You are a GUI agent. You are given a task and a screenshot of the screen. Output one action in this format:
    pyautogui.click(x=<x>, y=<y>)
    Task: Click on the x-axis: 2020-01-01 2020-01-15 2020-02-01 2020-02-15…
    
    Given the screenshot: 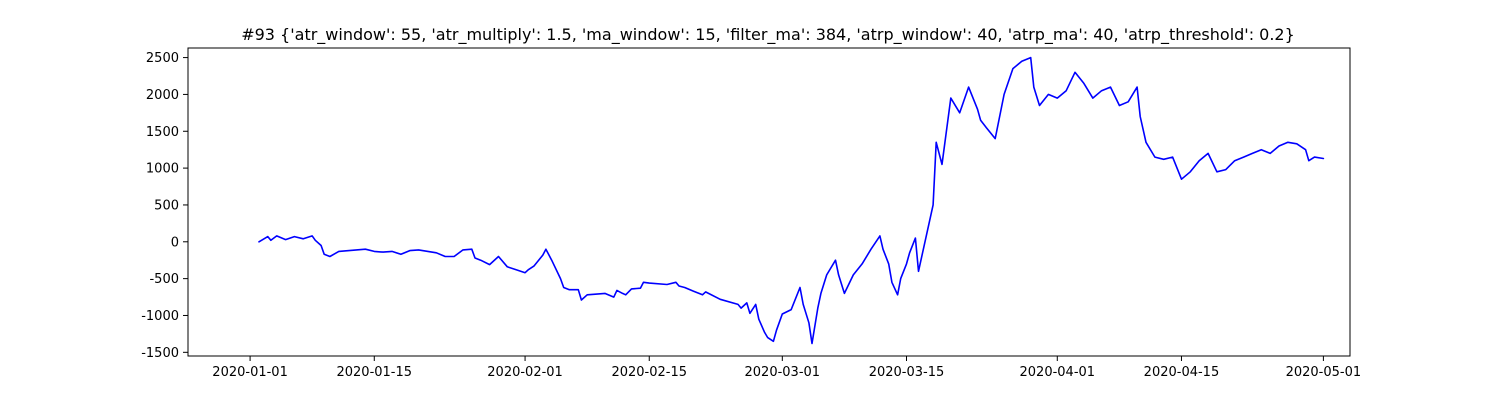 What is the action you would take?
    pyautogui.click(x=786, y=368)
    